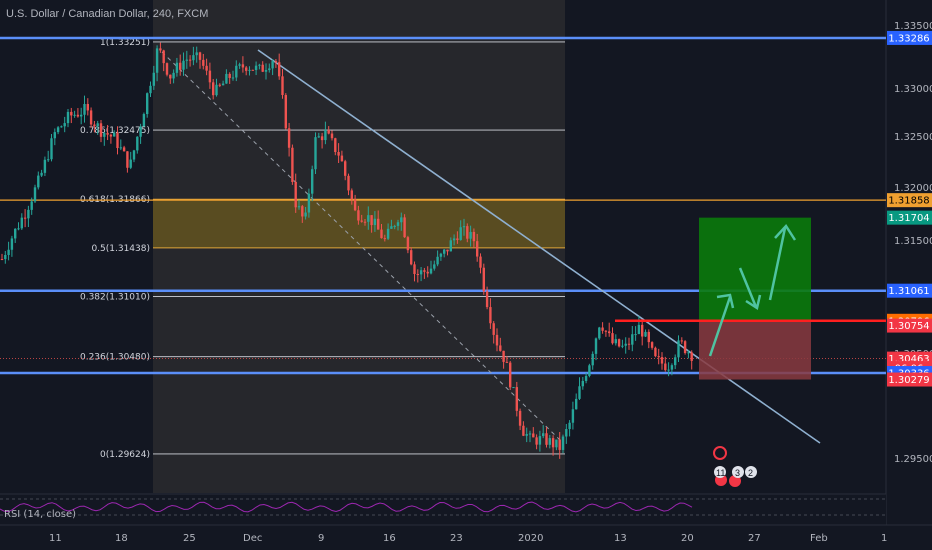 This screenshot has width=932, height=550. What do you see at coordinates (755, 350) in the screenshot?
I see `loss-zone` at bounding box center [755, 350].